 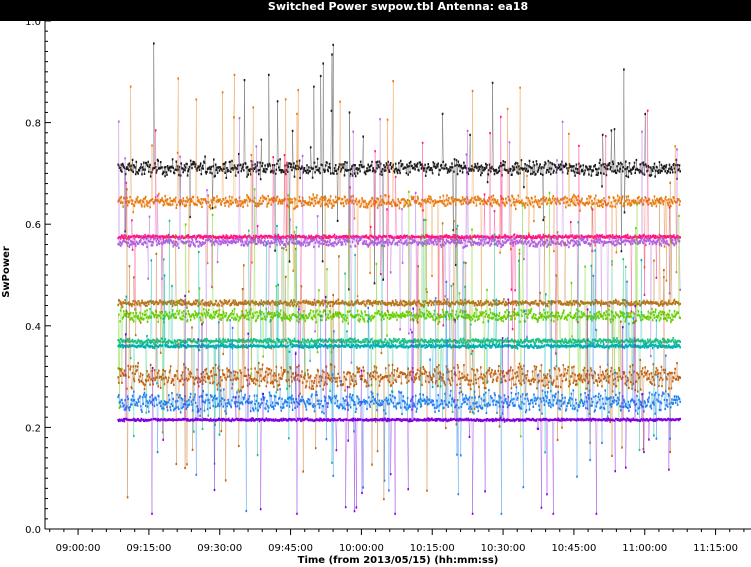 What do you see at coordinates (361, 548) in the screenshot?
I see `x-tick-label: 10:00:00` at bounding box center [361, 548].